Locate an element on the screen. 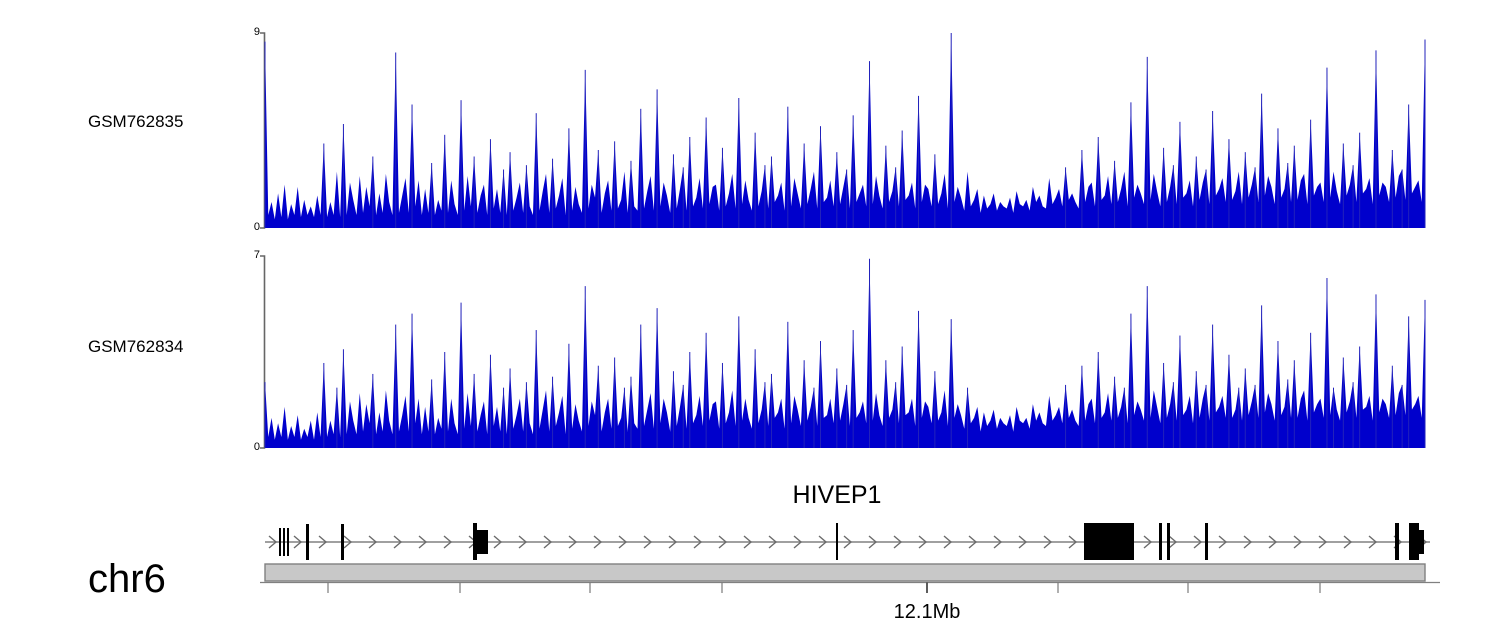  track-1-axis-min-label: 0 is located at coordinates (256, 227).